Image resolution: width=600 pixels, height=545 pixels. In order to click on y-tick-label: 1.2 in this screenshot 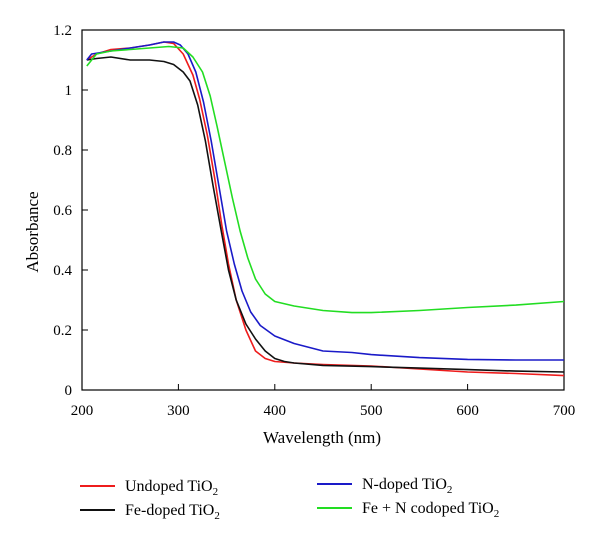, I will do `click(62, 31)`.